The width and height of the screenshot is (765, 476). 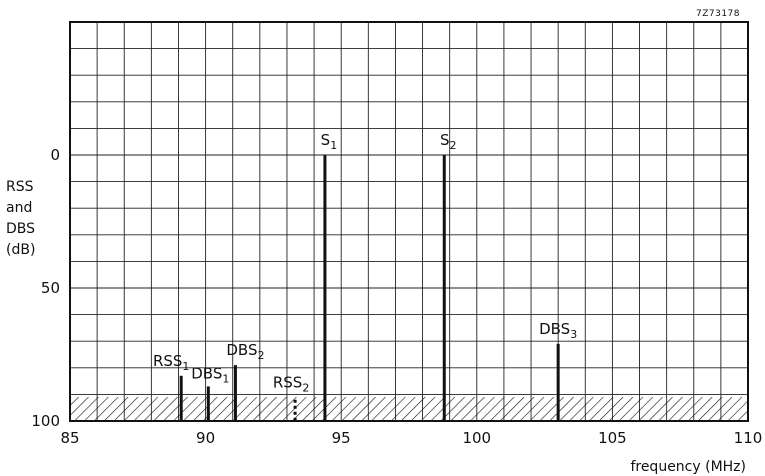 I want to click on signal-label: DBS2, so click(x=245, y=351).